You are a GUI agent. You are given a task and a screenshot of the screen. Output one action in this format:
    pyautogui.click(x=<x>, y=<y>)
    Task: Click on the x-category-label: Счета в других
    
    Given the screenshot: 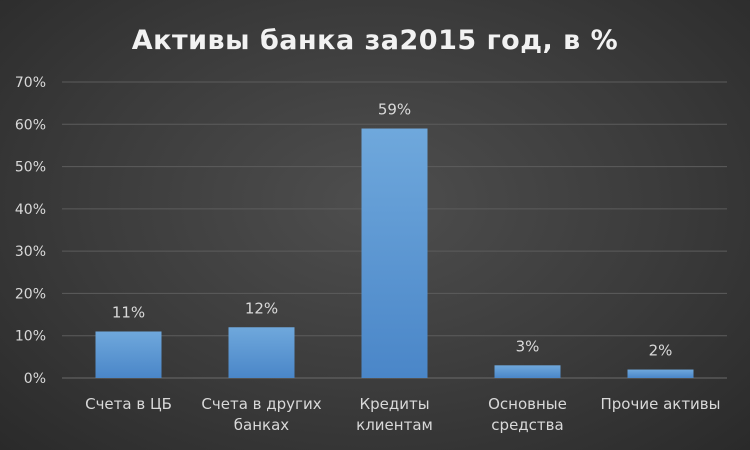 What is the action you would take?
    pyautogui.click(x=261, y=404)
    